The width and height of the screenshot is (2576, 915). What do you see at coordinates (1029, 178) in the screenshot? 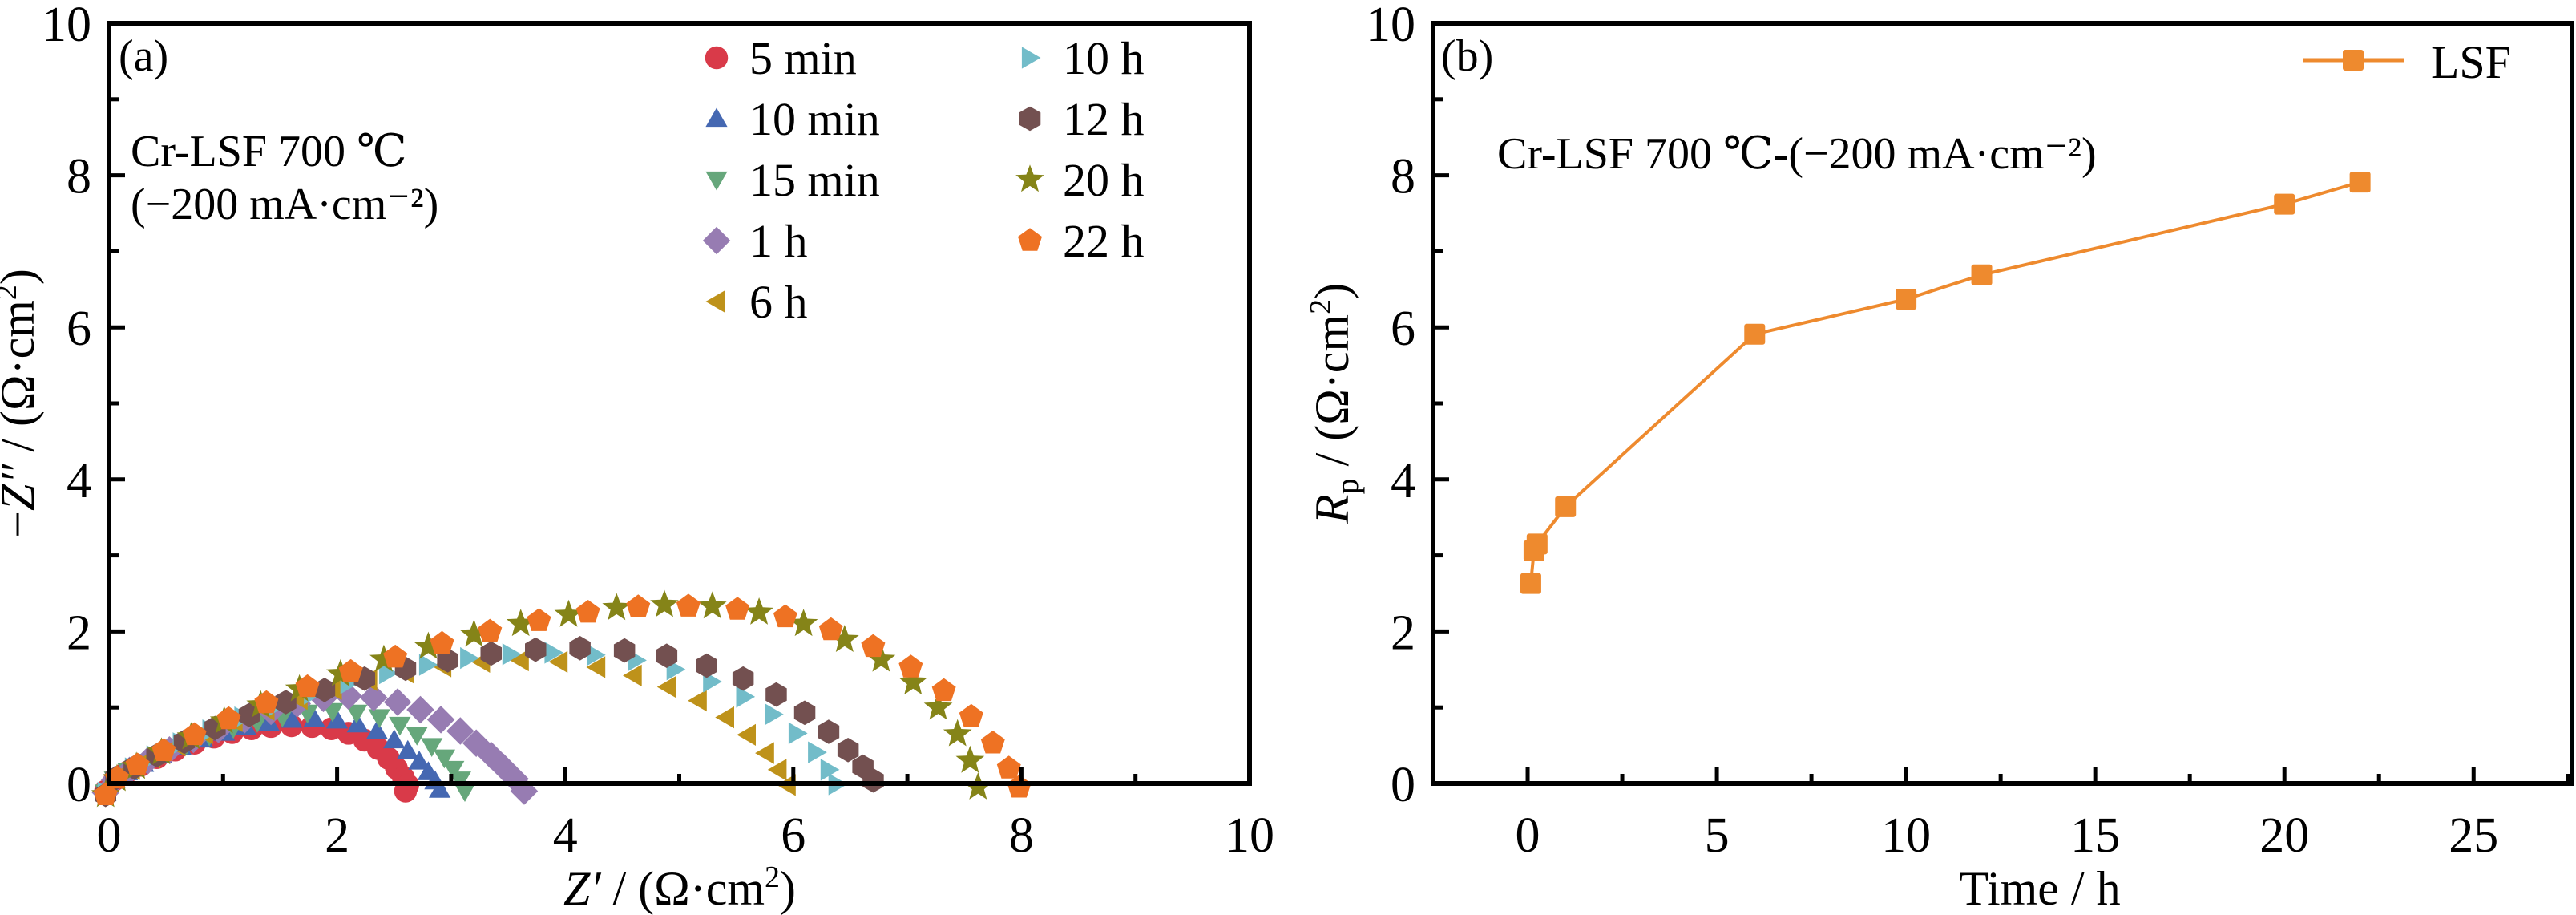
I see `legend-marker-star` at bounding box center [1029, 178].